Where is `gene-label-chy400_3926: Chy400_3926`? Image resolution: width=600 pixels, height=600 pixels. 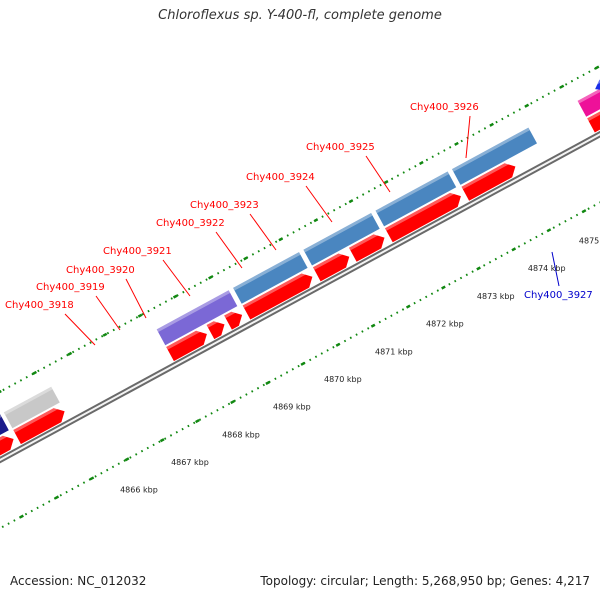 gene-label-chy400_3926: Chy400_3926 is located at coordinates (444, 107).